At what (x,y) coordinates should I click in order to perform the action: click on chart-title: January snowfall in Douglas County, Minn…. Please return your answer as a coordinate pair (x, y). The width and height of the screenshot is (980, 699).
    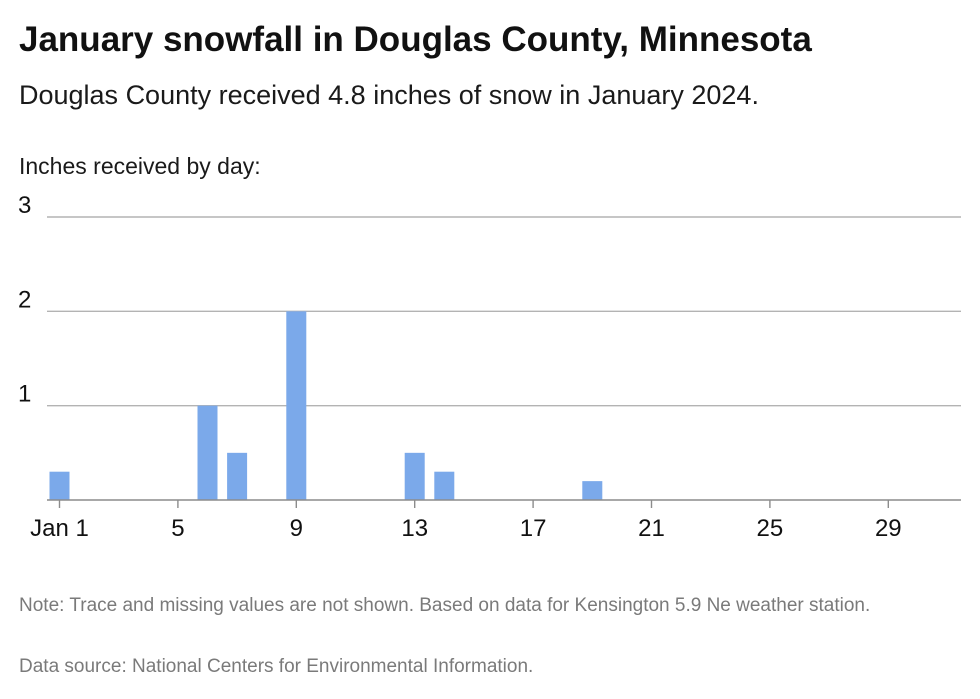
    Looking at the image, I should click on (415, 39).